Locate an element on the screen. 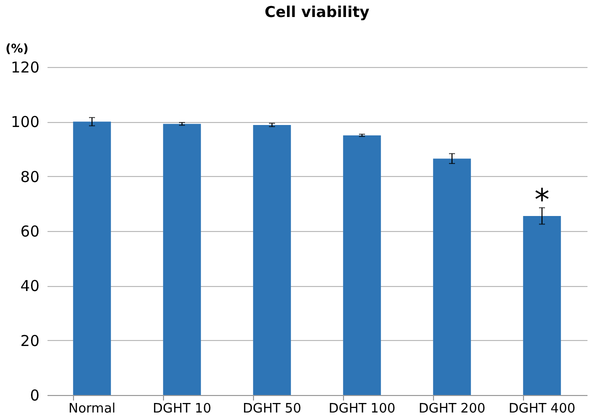 This screenshot has width=608, height=418. x-tick-label: DGHT 100 is located at coordinates (362, 409).